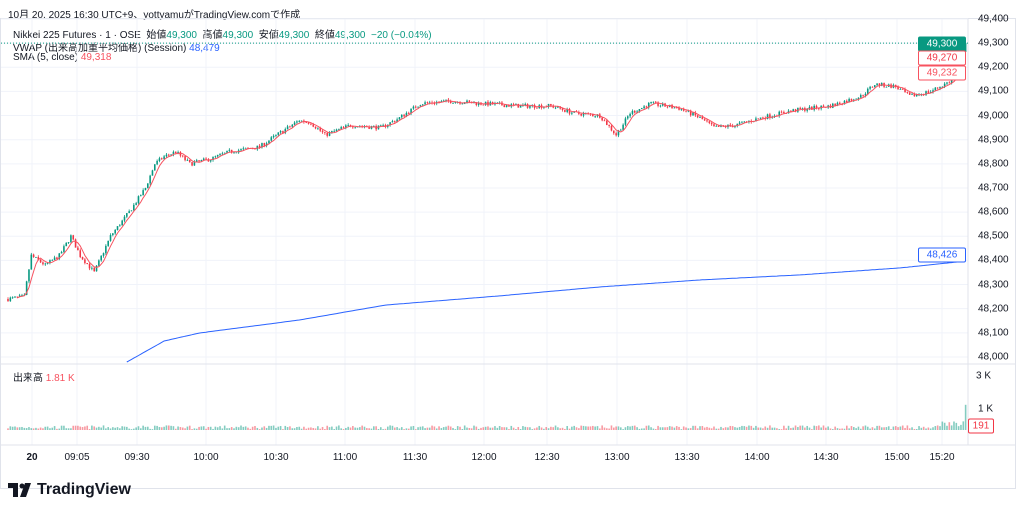  Describe the element at coordinates (993, 260) in the screenshot. I see `price-axis-tick: 48,400` at that location.